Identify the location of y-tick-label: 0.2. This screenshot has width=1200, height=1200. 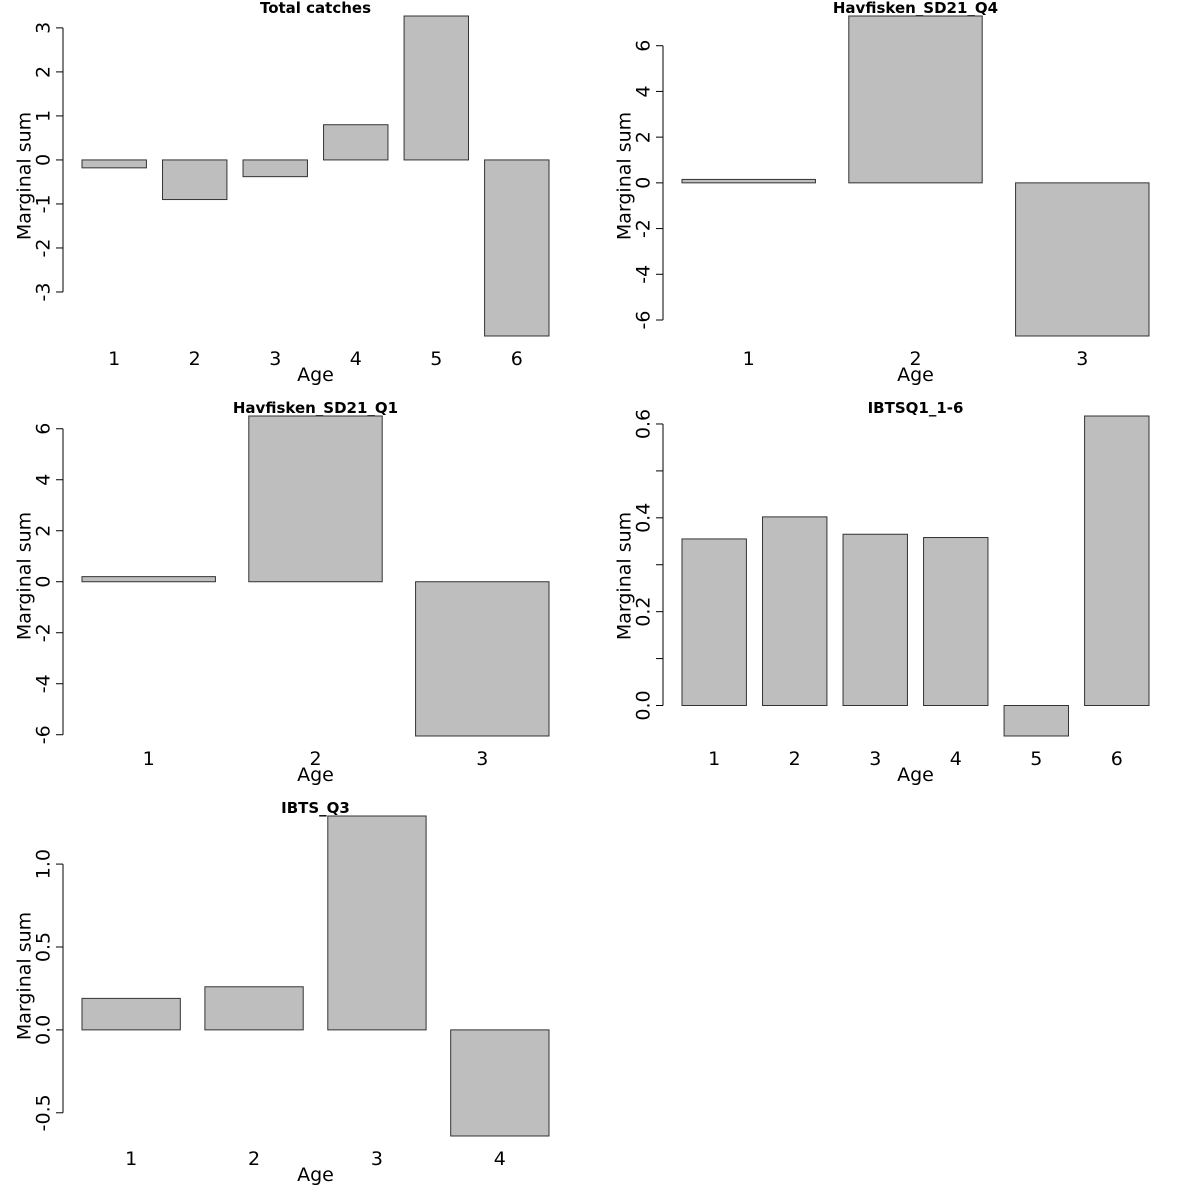
(644, 612).